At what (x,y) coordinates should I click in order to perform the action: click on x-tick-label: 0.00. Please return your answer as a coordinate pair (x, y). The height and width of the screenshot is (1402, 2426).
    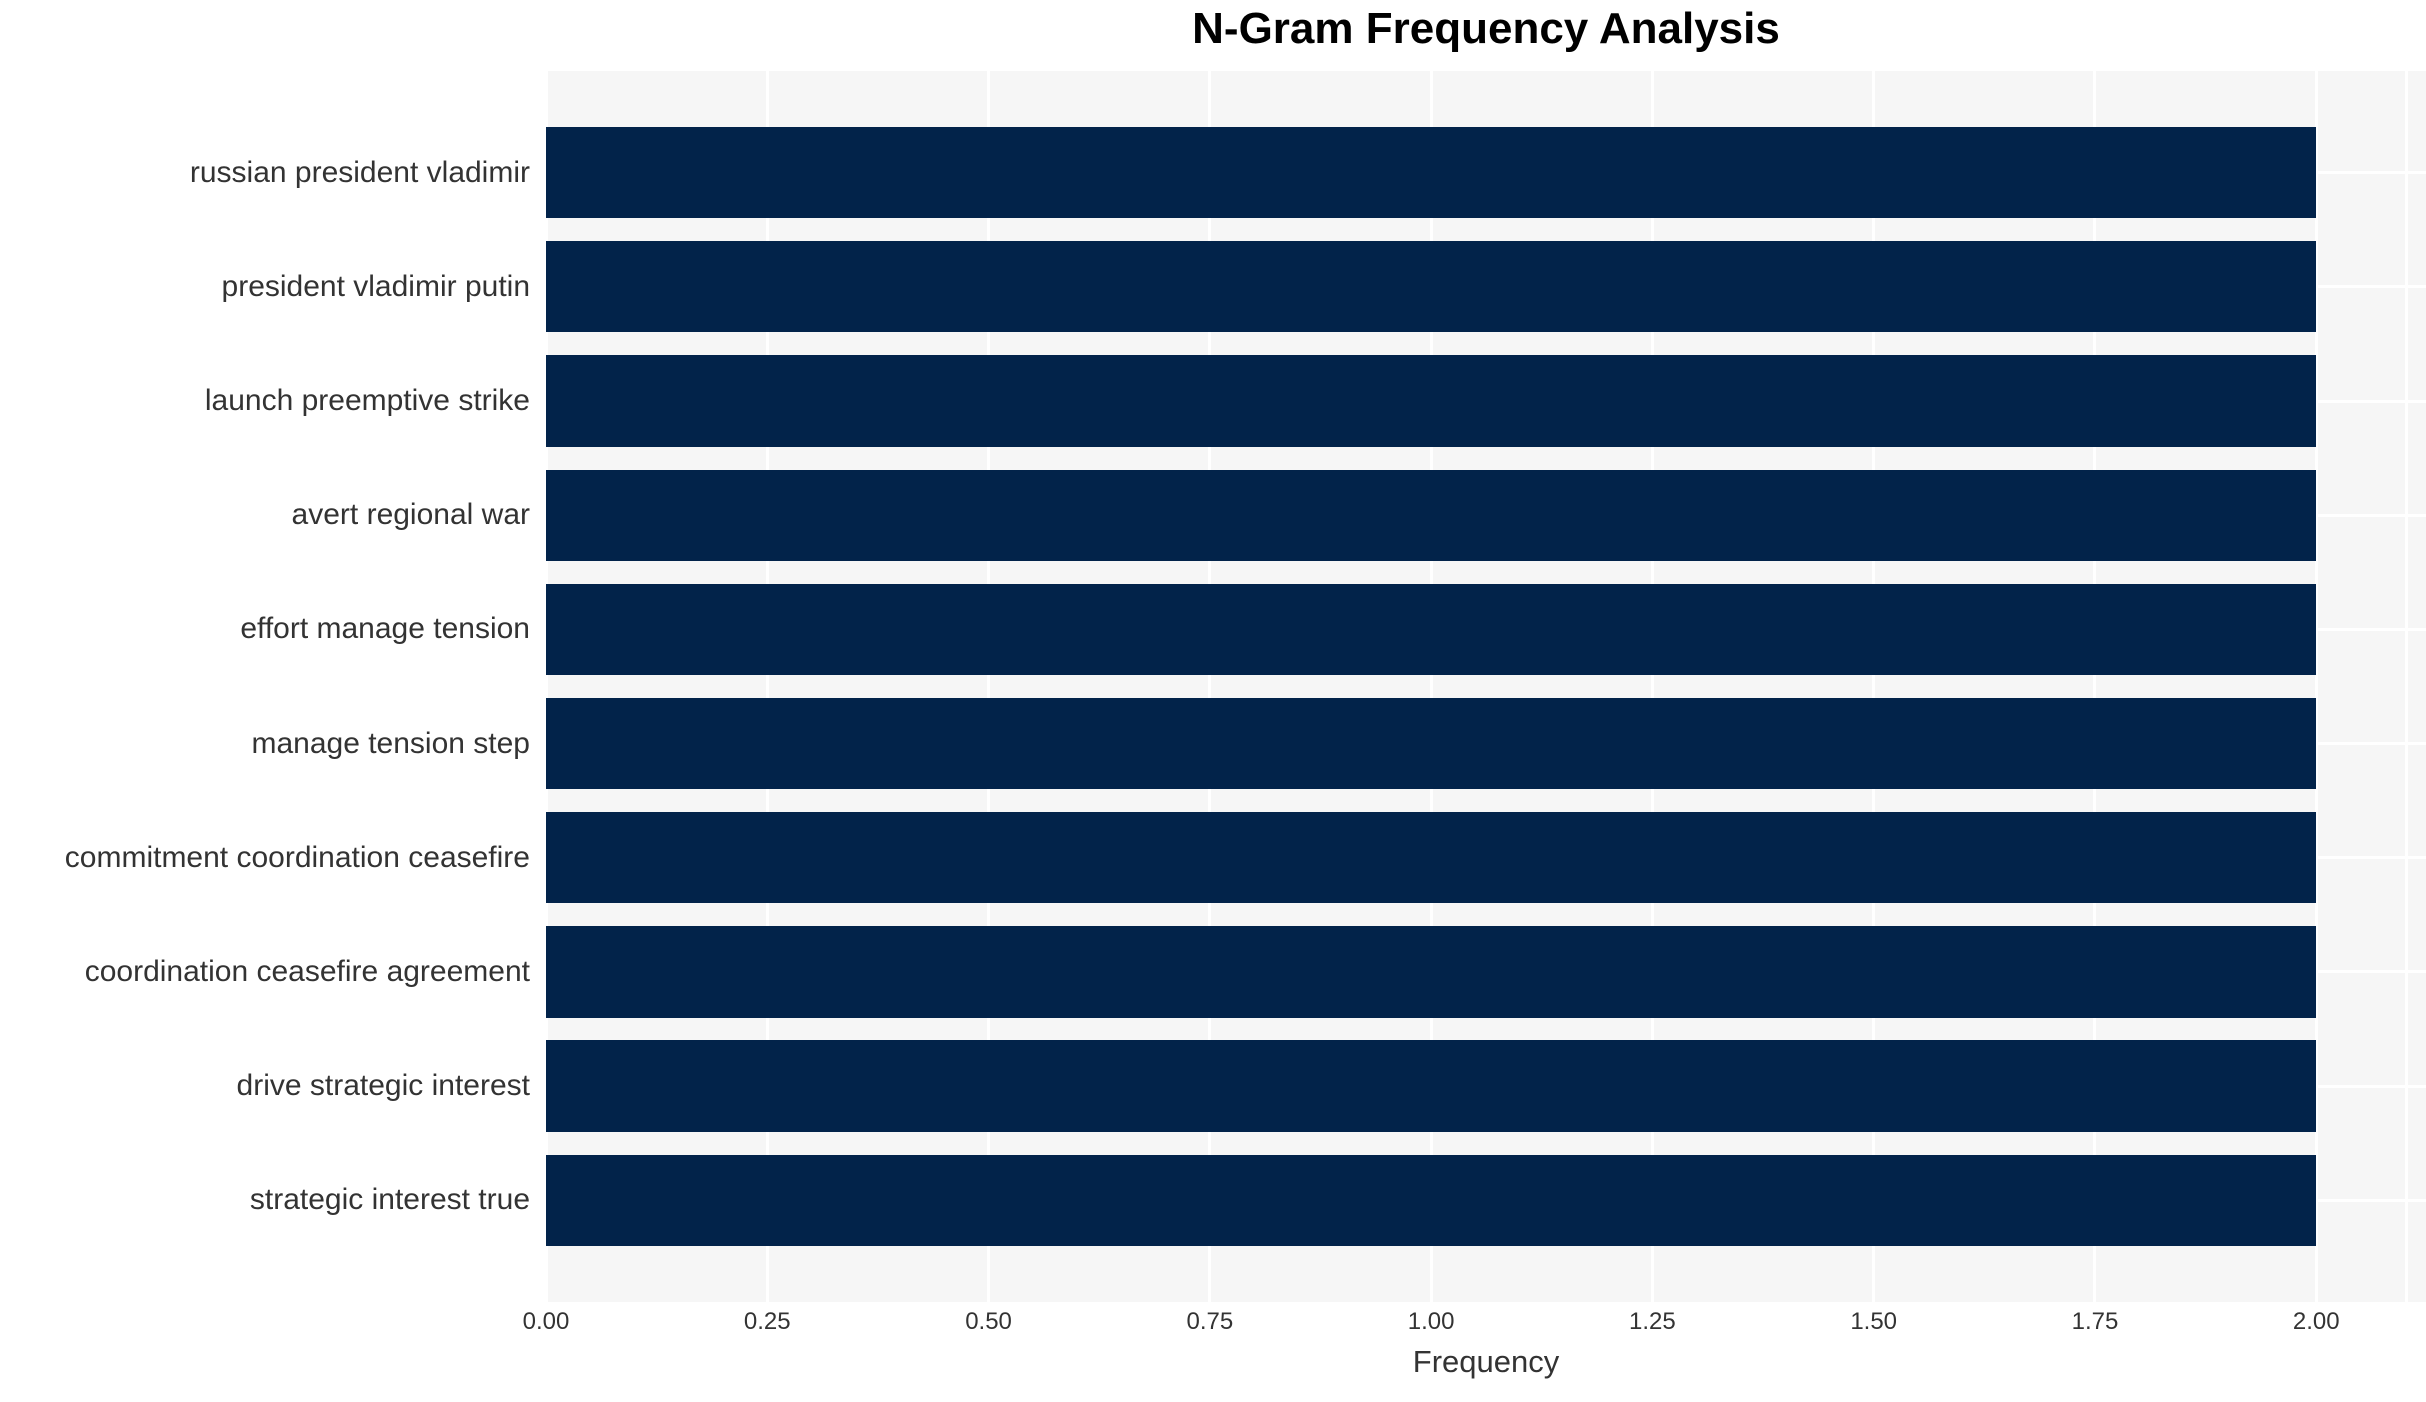
    Looking at the image, I should click on (546, 1321).